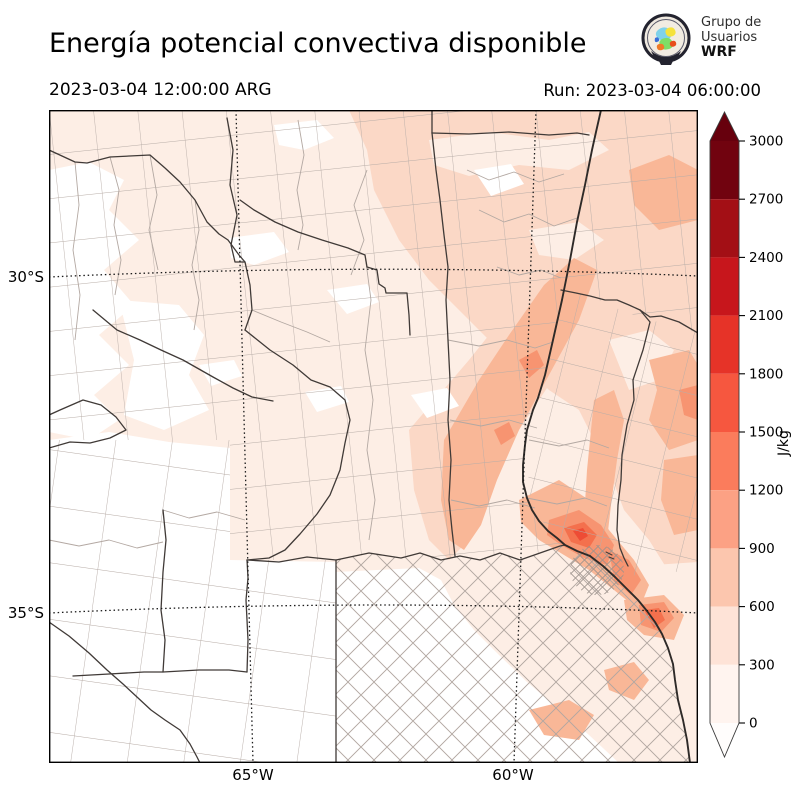  I want to click on logo-globe-field, so click(665, 39).